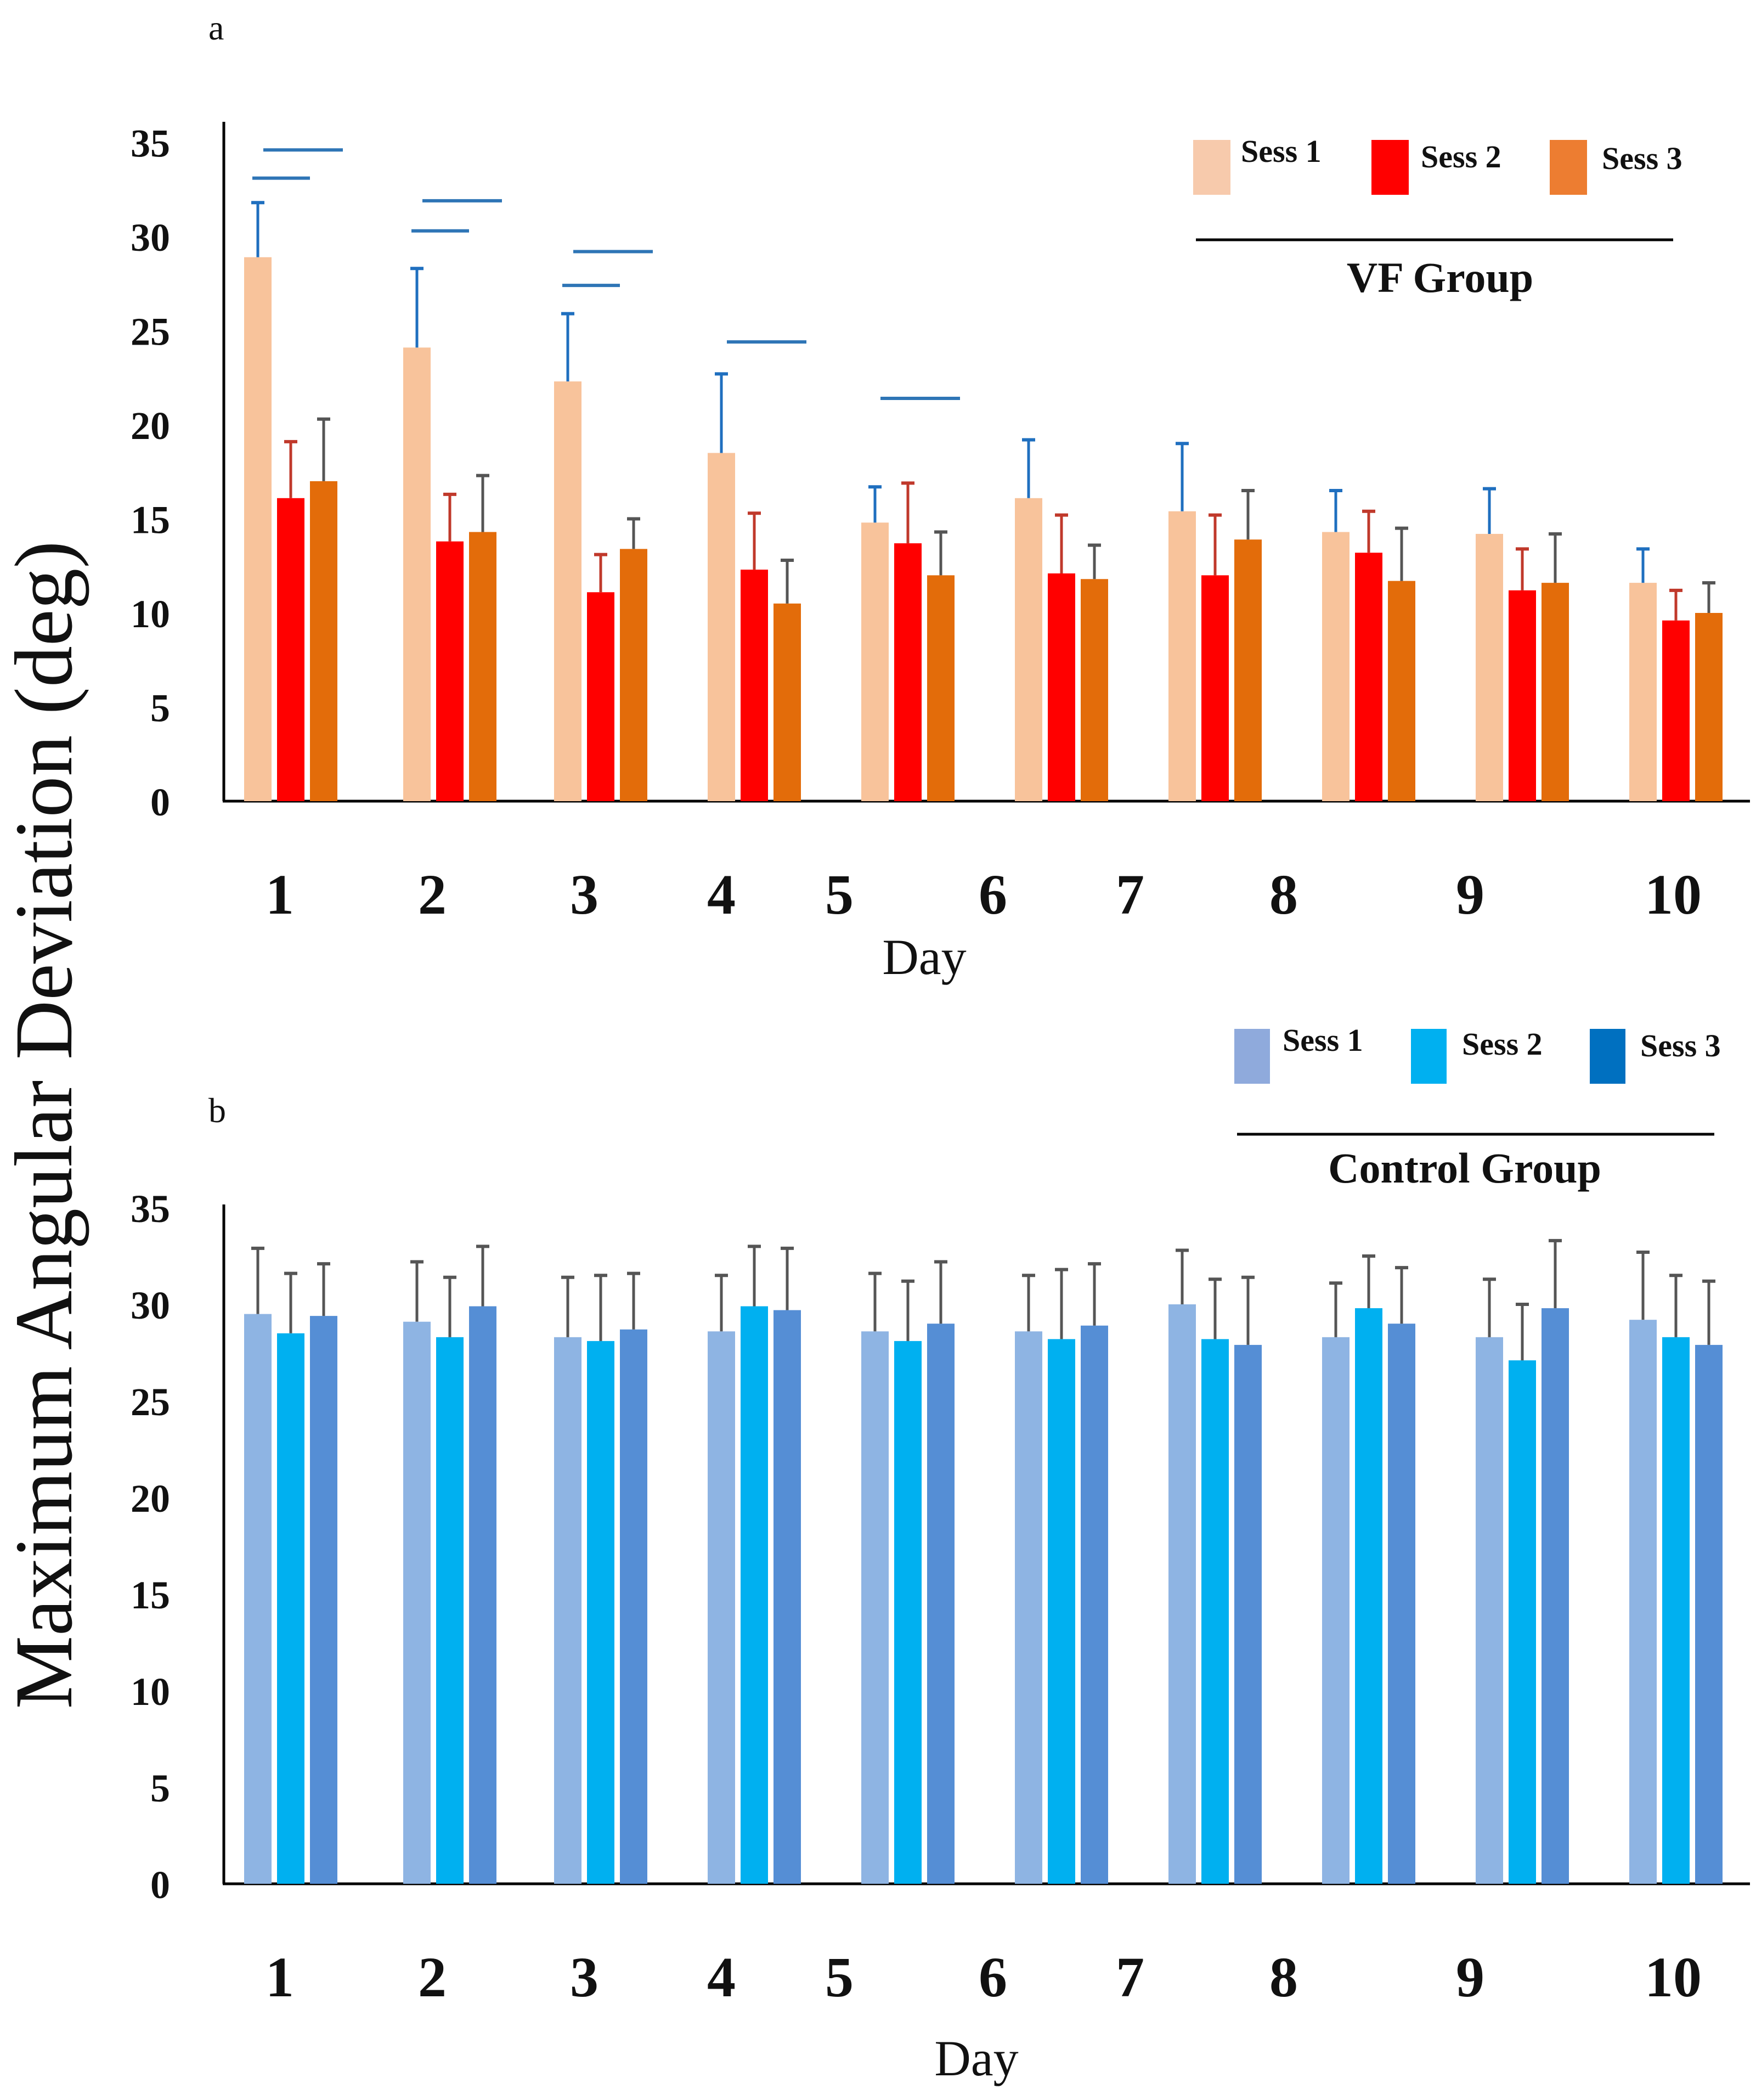 This screenshot has width=1756, height=2100. What do you see at coordinates (1555, 692) in the screenshot?
I see `panel-a-bar-sess3-day9` at bounding box center [1555, 692].